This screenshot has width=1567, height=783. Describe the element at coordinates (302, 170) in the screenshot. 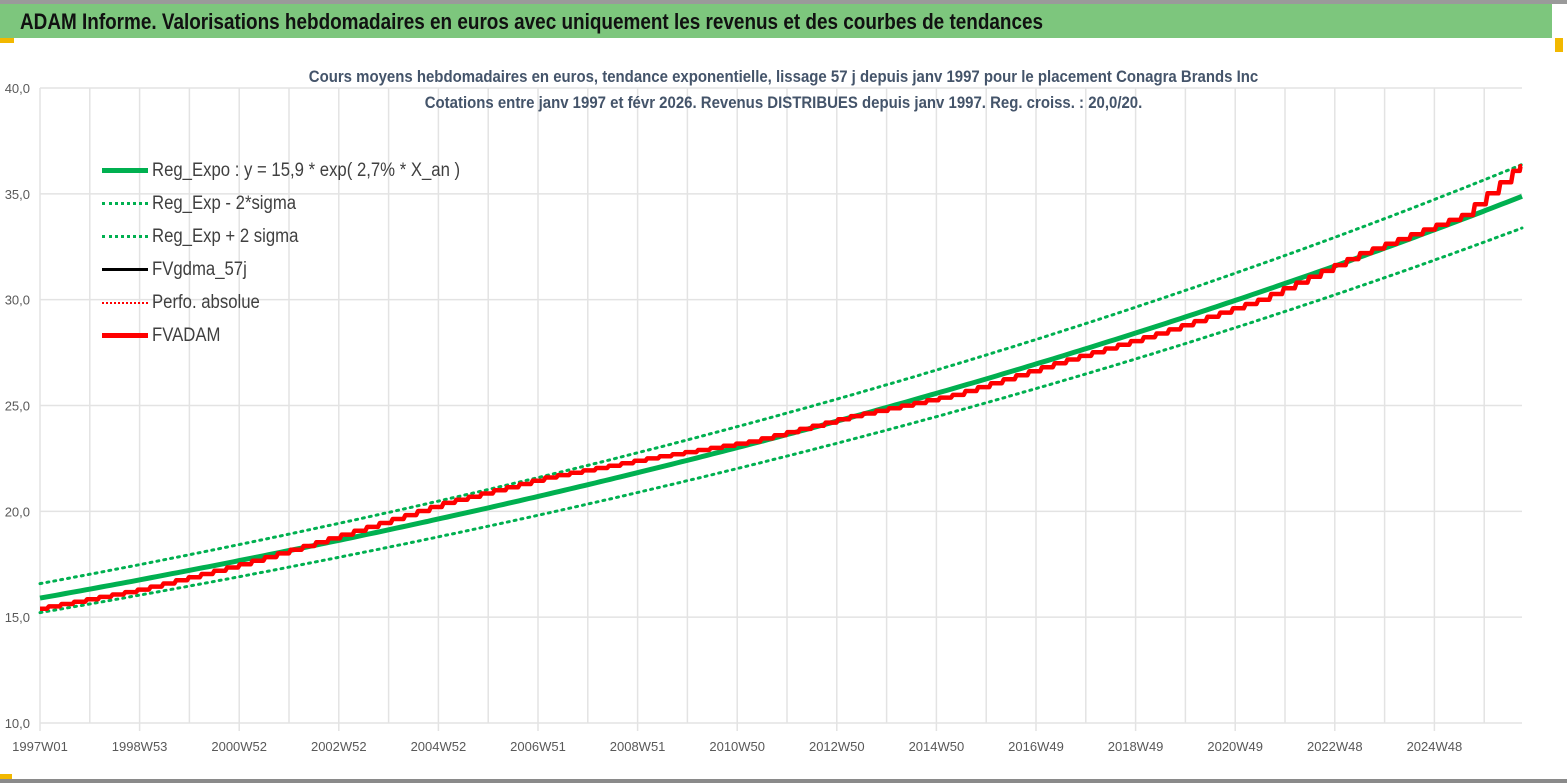

I see `legend-item-reg-expo: Reg_Expo : y = 15,9 * exp( 2,7% * X_an )` at that location.